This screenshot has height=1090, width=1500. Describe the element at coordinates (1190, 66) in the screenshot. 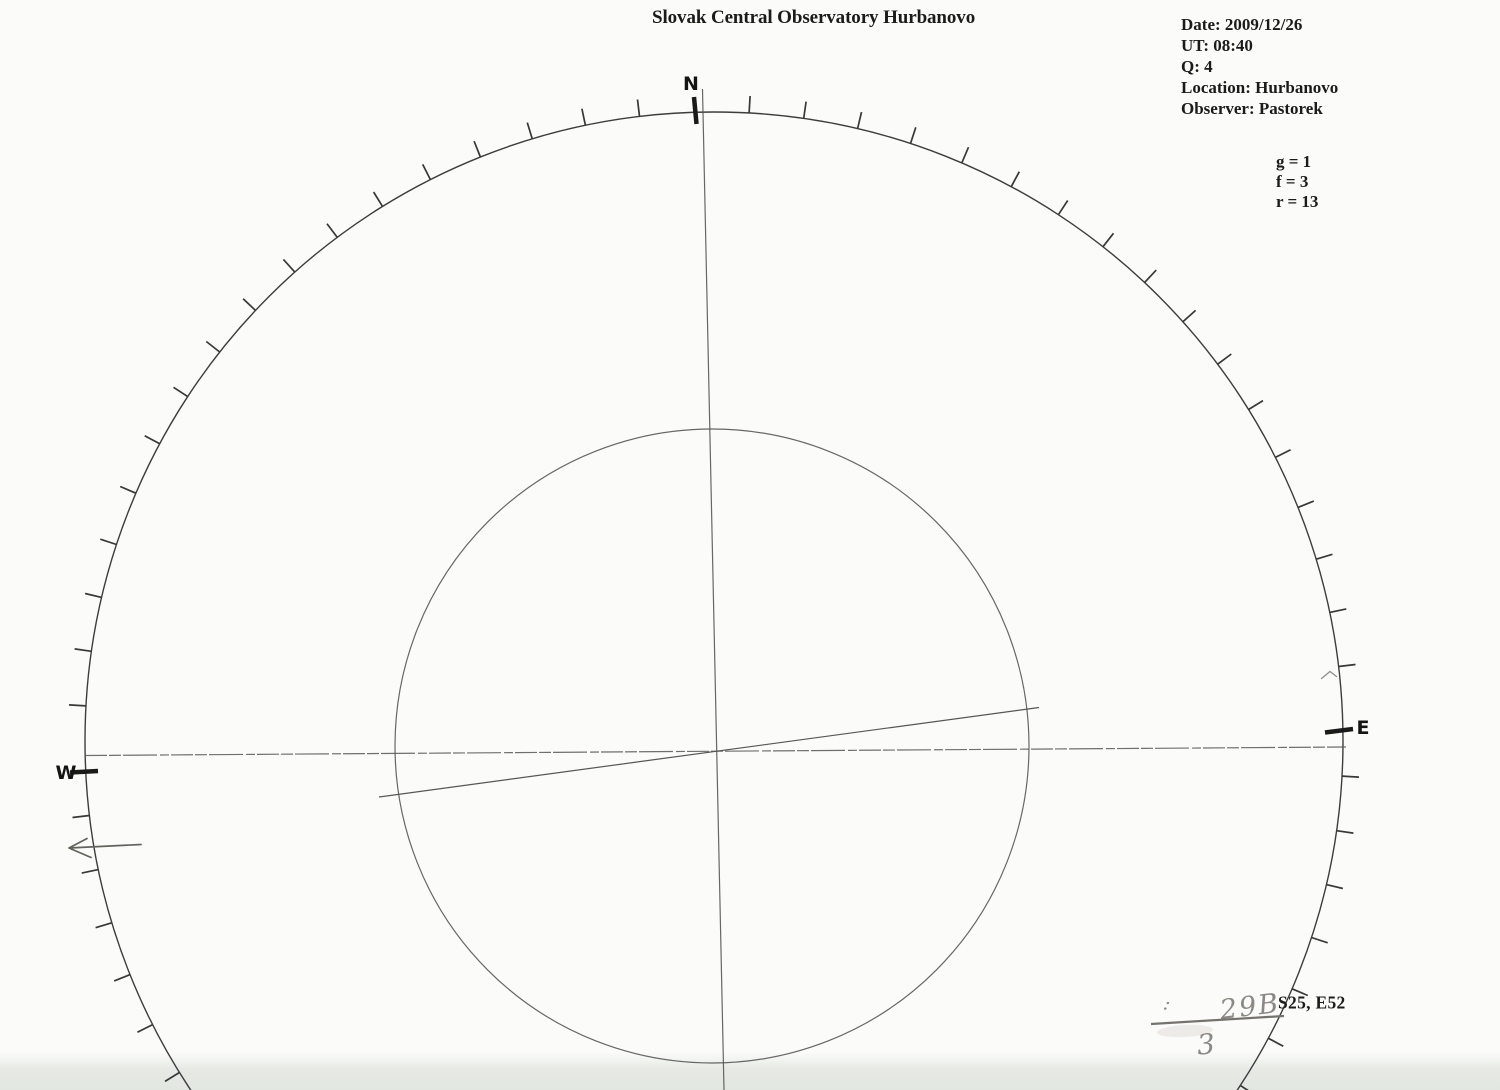

I see `quality-label: Q:` at that location.